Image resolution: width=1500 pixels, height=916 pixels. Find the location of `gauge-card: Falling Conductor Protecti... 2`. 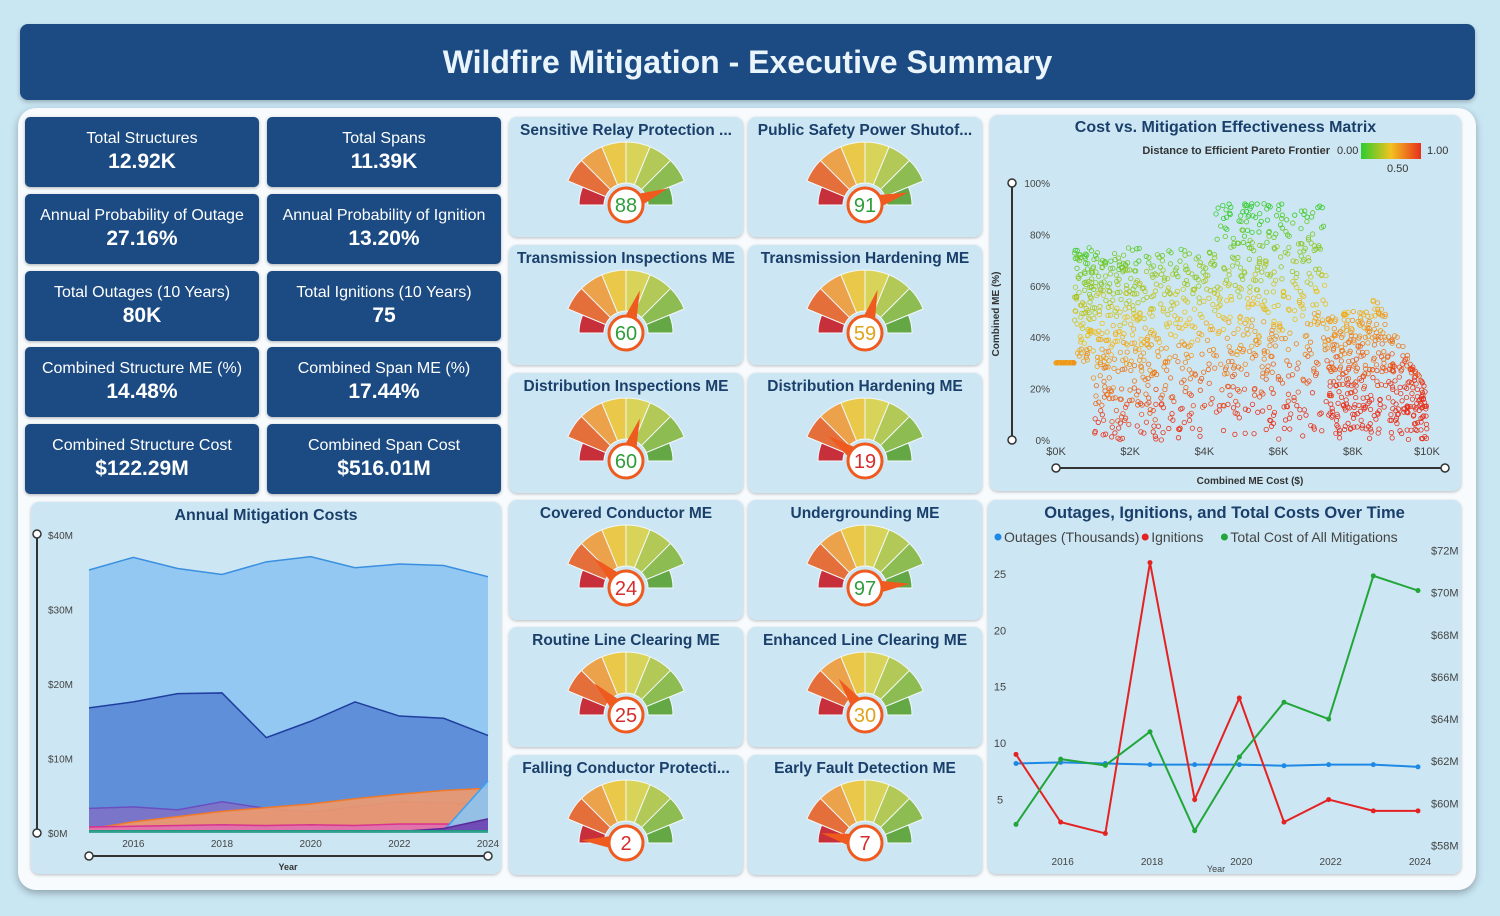

gauge-card: Falling Conductor Protecti... 2 is located at coordinates (626, 815).